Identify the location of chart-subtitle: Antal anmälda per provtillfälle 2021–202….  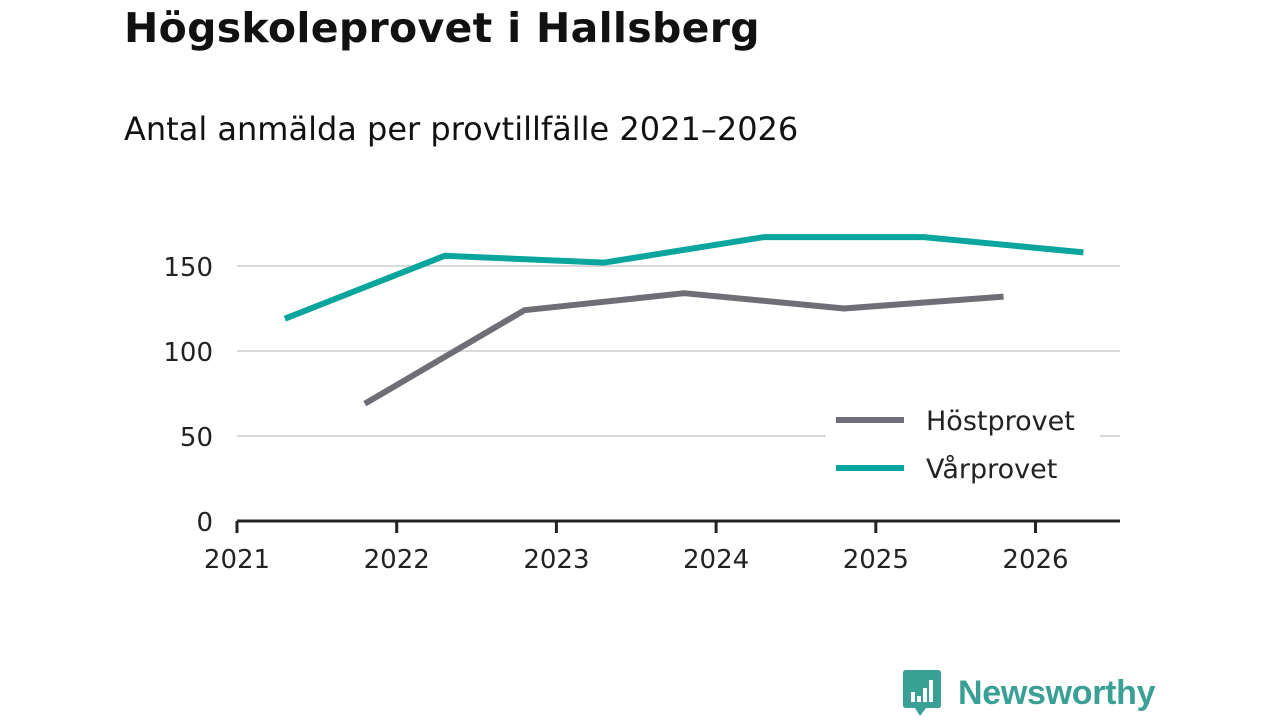
(461, 129).